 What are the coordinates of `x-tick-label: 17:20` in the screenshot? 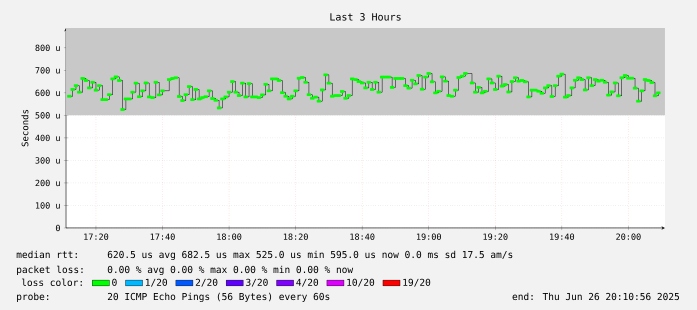 It's located at (96, 236).